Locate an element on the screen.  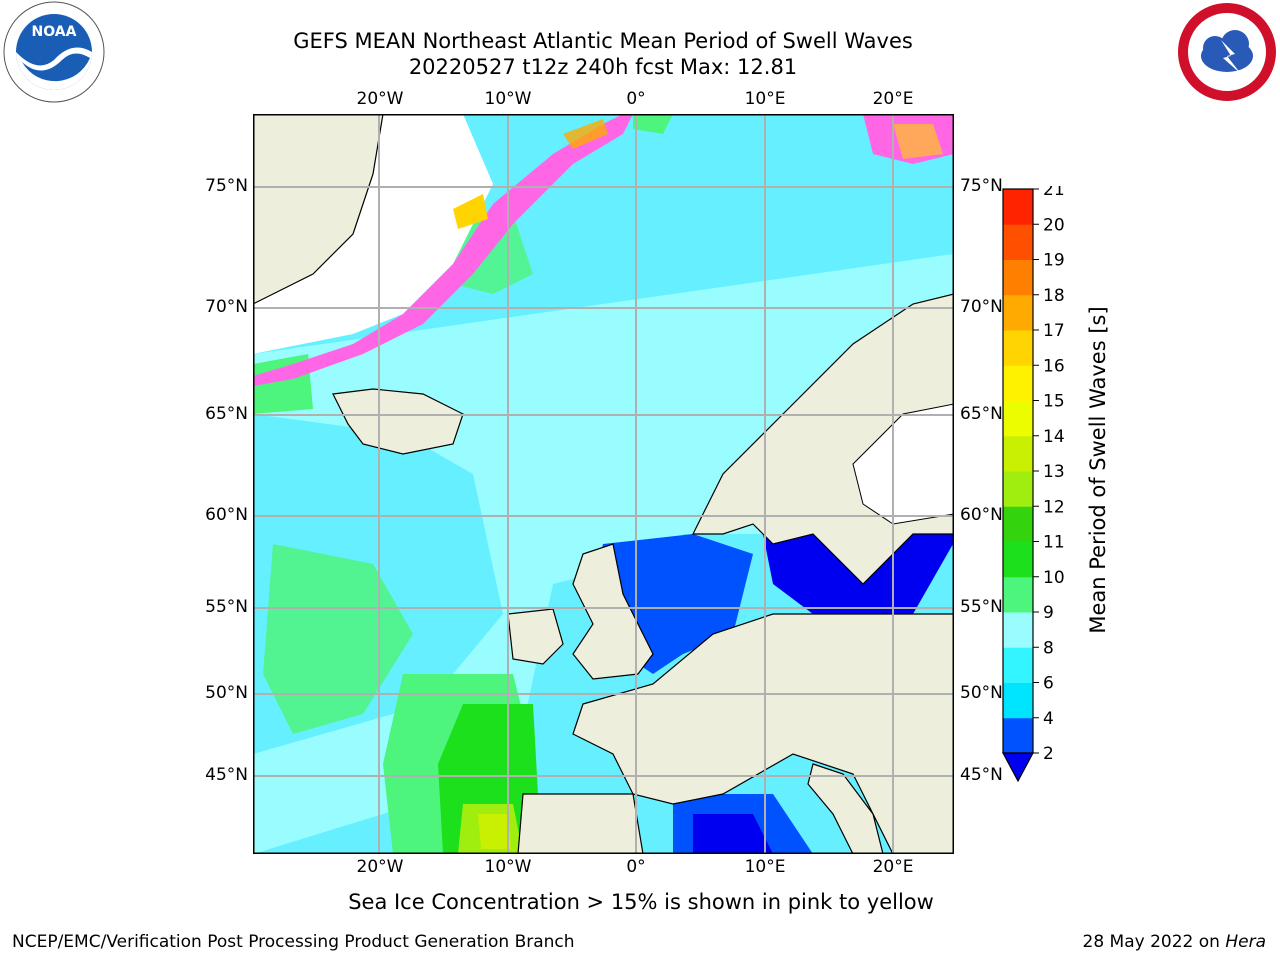
colorbar-tick-label: 20 is located at coordinates (1054, 225).